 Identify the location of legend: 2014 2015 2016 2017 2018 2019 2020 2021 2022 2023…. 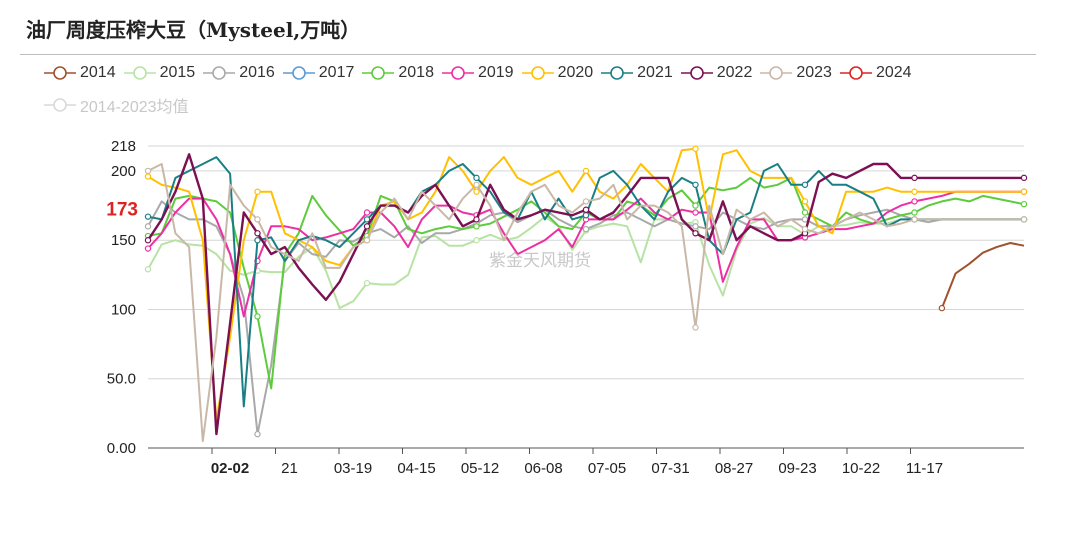
(549, 94).